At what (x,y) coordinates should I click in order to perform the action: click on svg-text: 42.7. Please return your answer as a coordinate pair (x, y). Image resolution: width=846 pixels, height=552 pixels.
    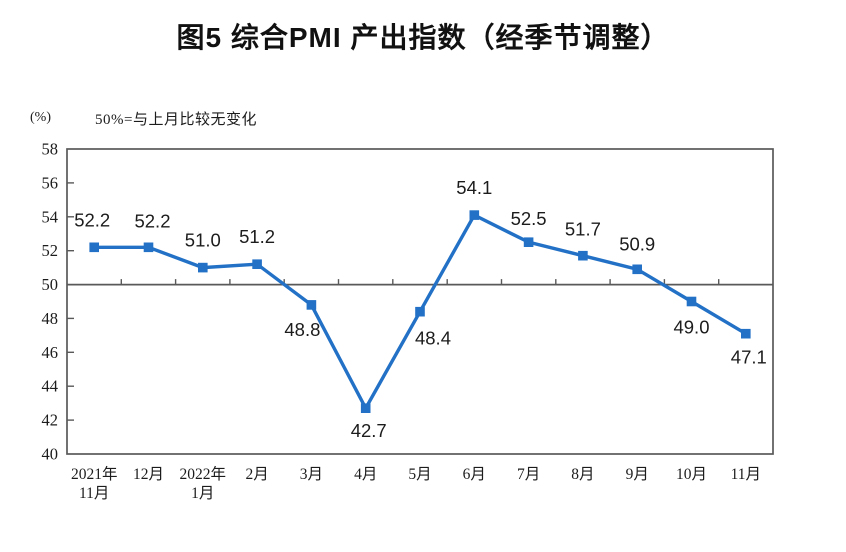
    Looking at the image, I should click on (369, 430).